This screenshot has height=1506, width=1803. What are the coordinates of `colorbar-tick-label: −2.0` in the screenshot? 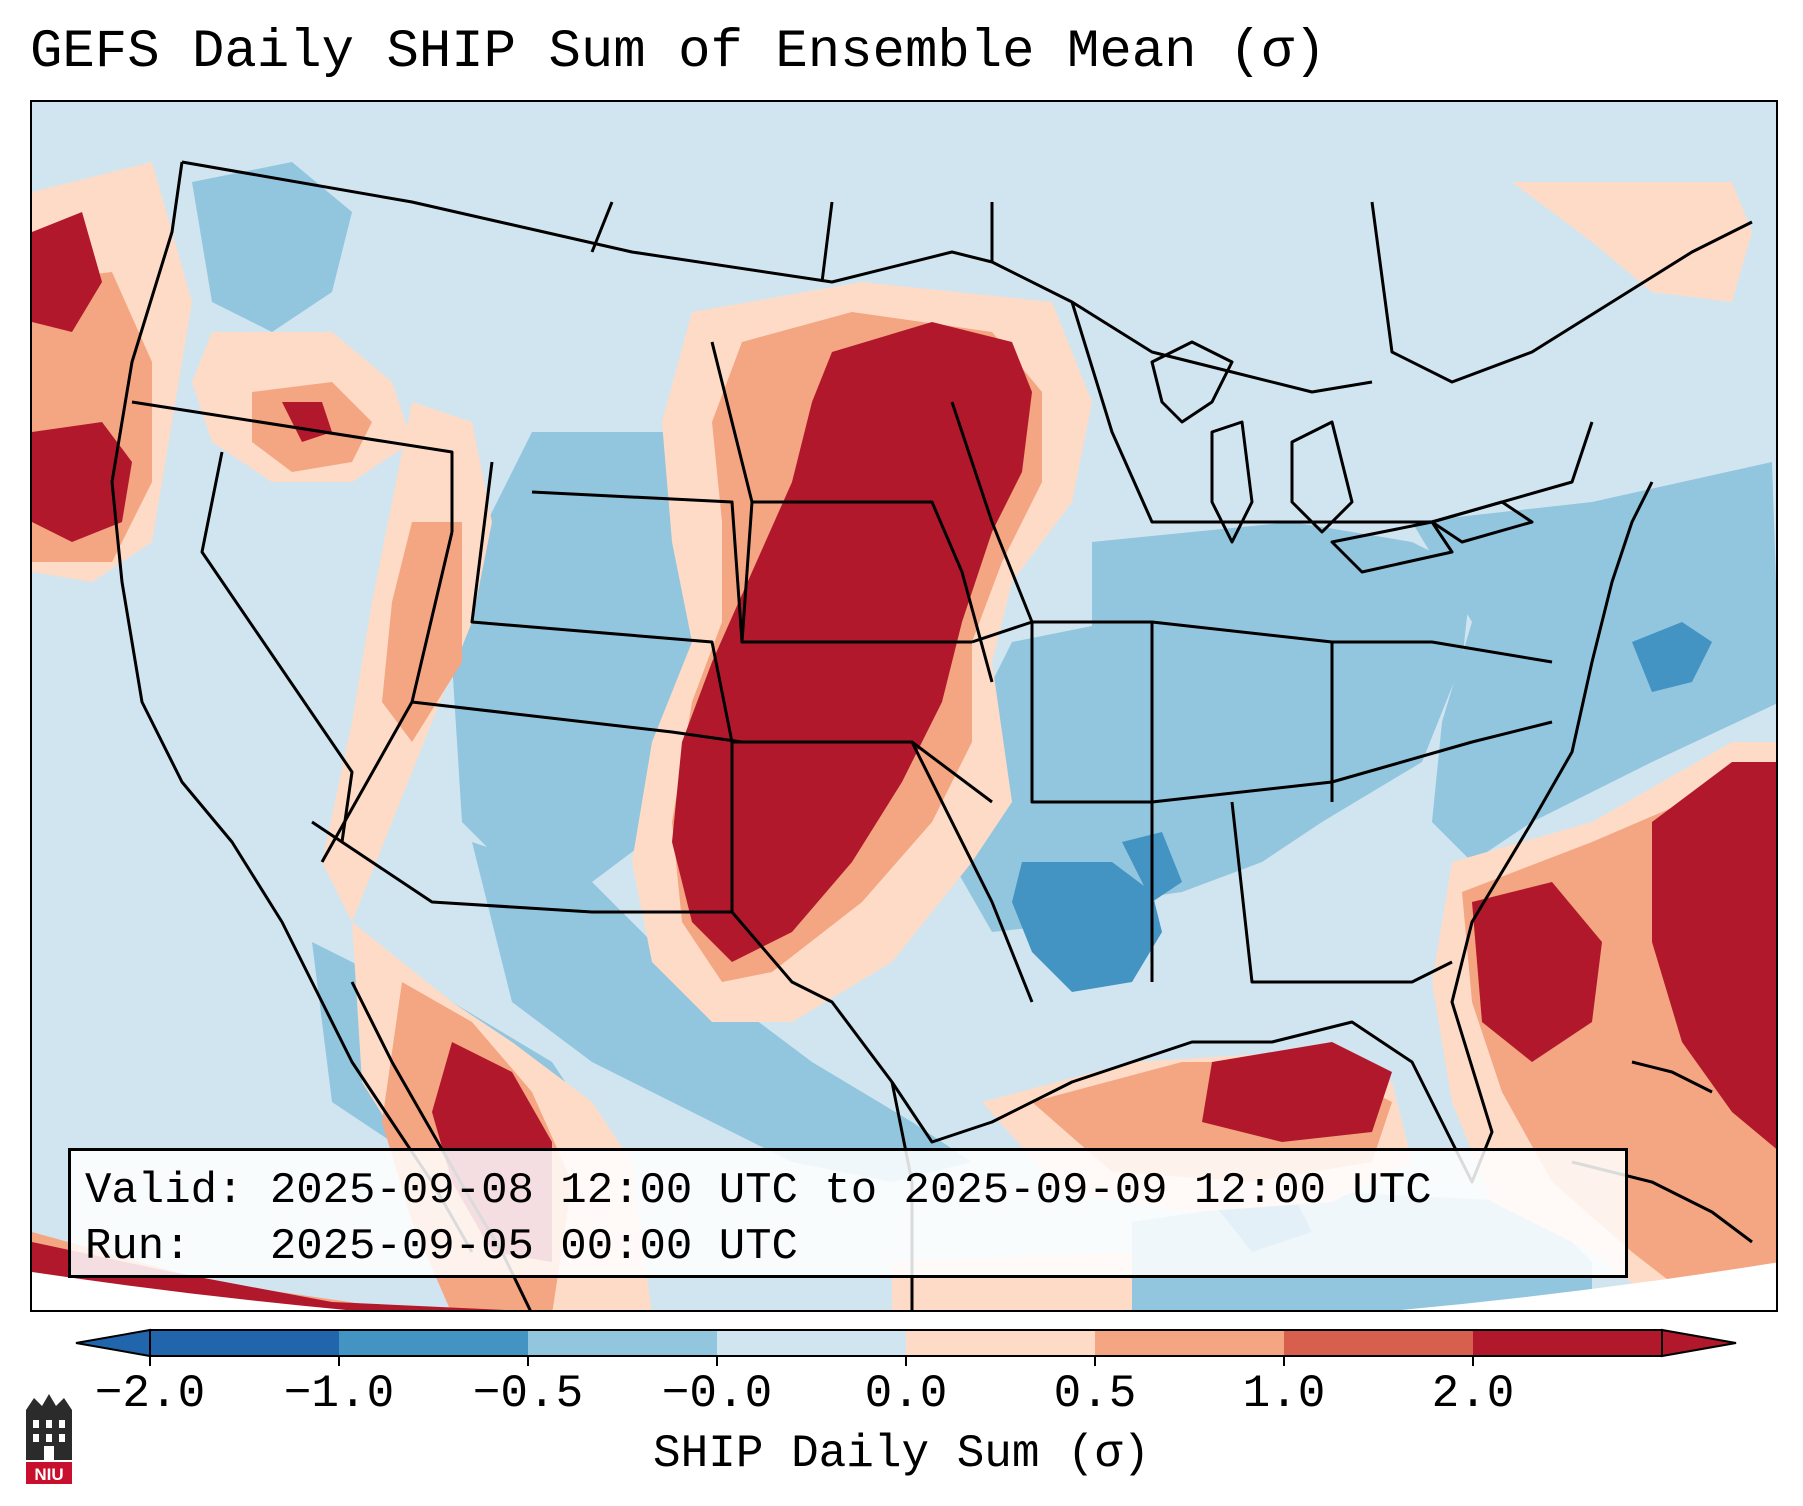 It's located at (150, 1394).